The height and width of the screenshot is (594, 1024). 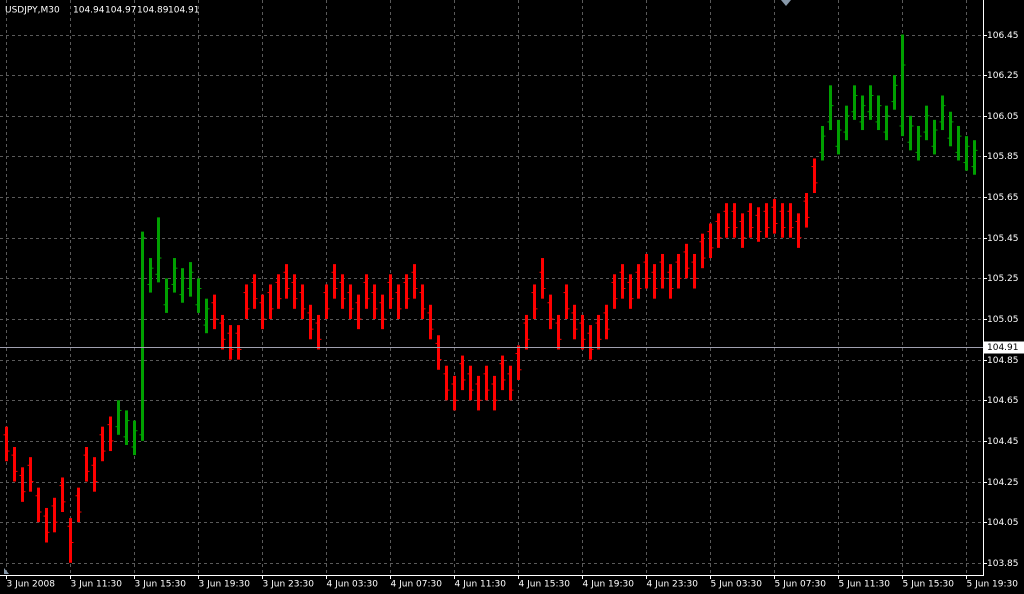 I want to click on y-tick-label: 105.65, so click(x=1003, y=198).